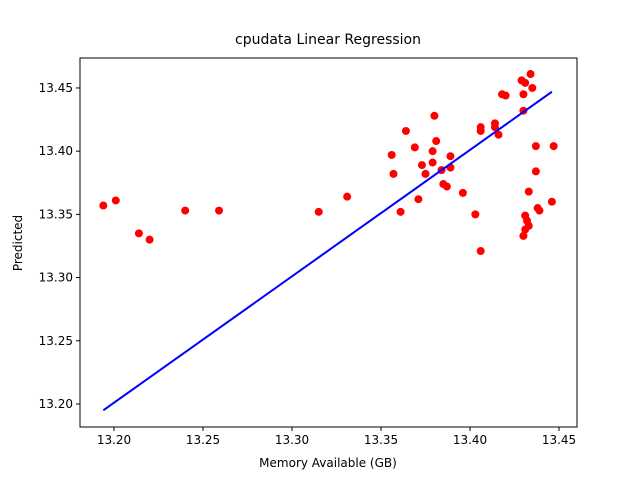  What do you see at coordinates (56, 151) in the screenshot?
I see `y-tick-label: 13.40` at bounding box center [56, 151].